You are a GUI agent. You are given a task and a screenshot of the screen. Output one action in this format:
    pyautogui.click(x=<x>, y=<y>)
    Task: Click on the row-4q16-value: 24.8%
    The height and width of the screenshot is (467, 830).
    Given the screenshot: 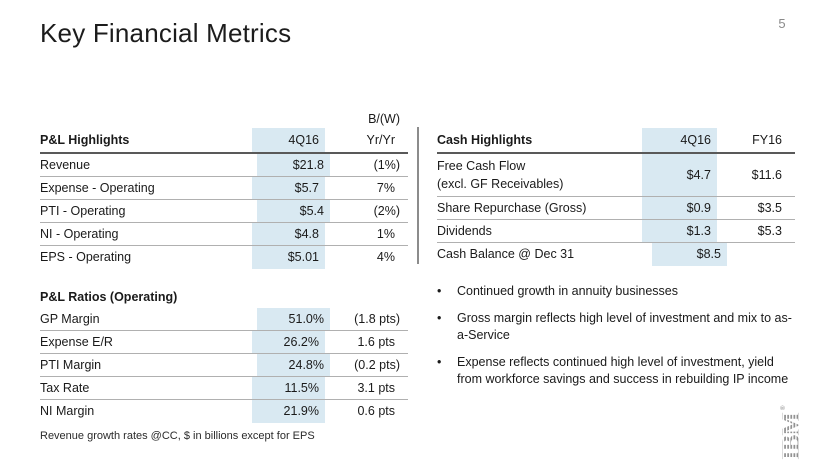 What is the action you would take?
    pyautogui.click(x=293, y=365)
    